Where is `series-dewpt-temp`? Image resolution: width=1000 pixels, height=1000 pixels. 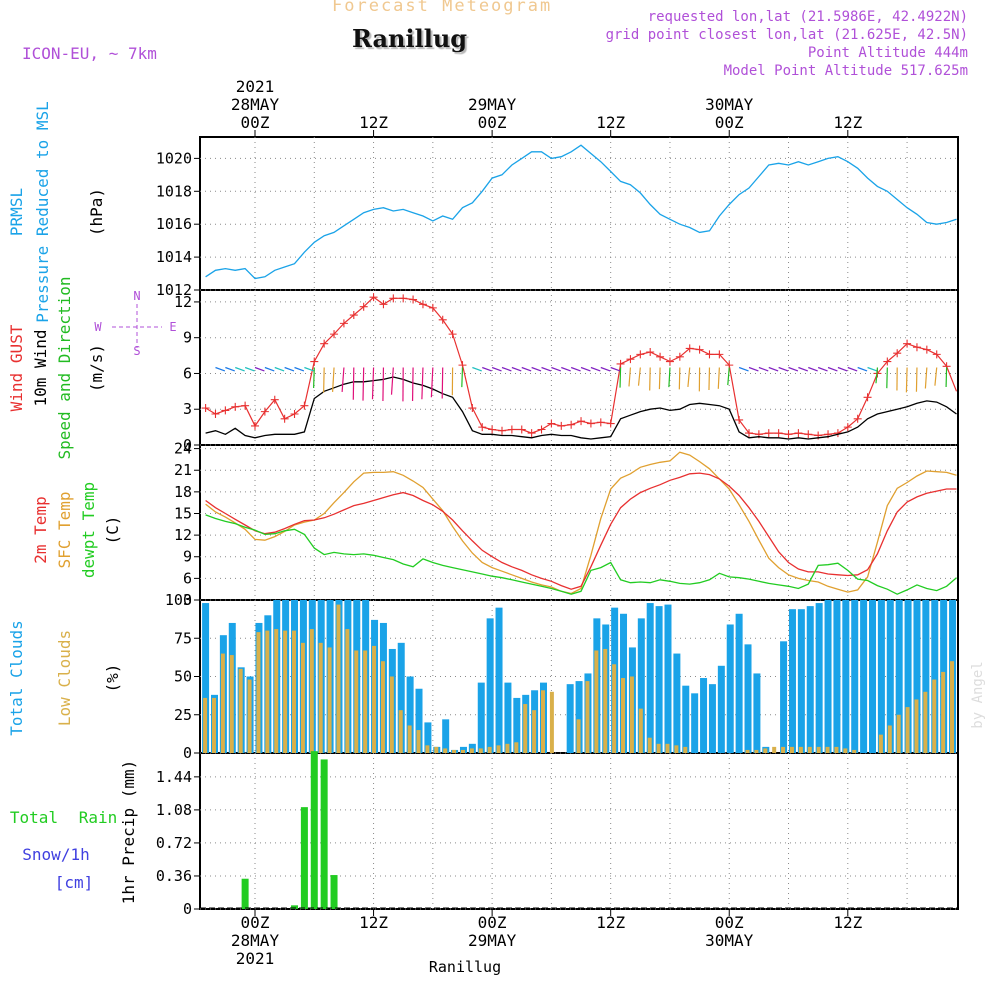
series-dewpt-temp is located at coordinates (581, 554).